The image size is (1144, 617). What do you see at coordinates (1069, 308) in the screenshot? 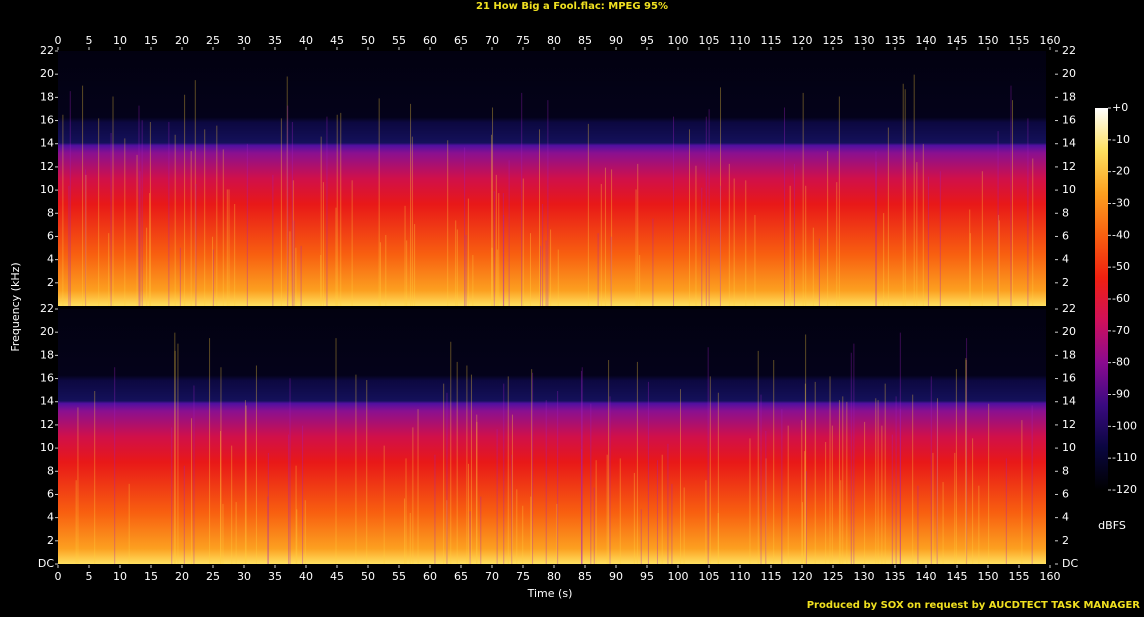
I see `y-tick-label-right: 22` at bounding box center [1069, 308].